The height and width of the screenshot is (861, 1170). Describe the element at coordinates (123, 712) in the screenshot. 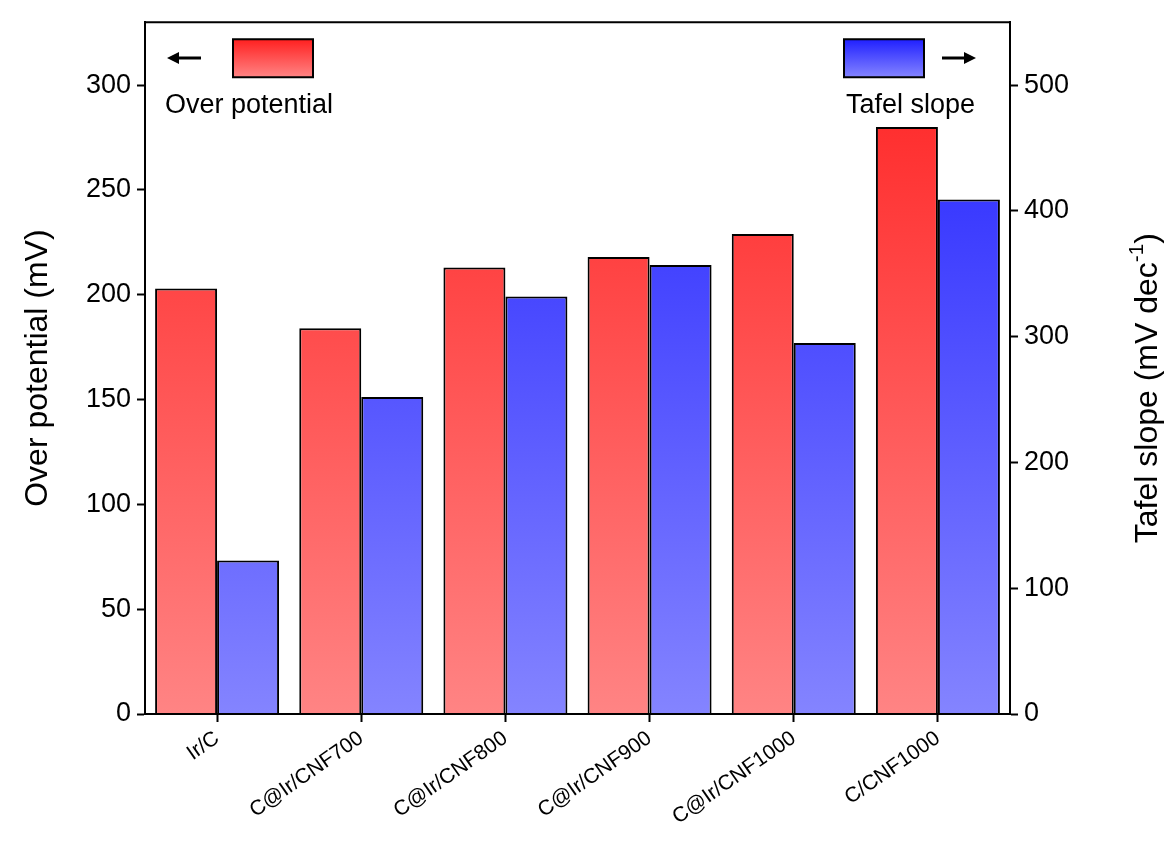

I see `y-tick-label: 0` at that location.